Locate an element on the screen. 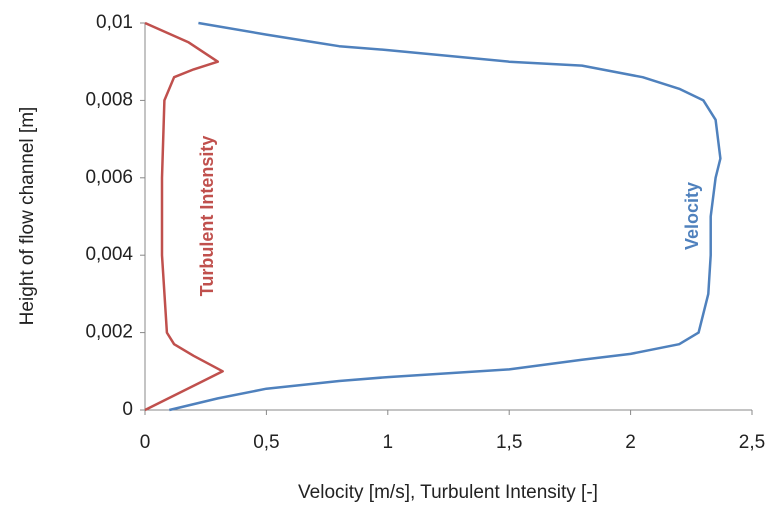 This screenshot has width=783, height=510. series-line is located at coordinates (184, 216).